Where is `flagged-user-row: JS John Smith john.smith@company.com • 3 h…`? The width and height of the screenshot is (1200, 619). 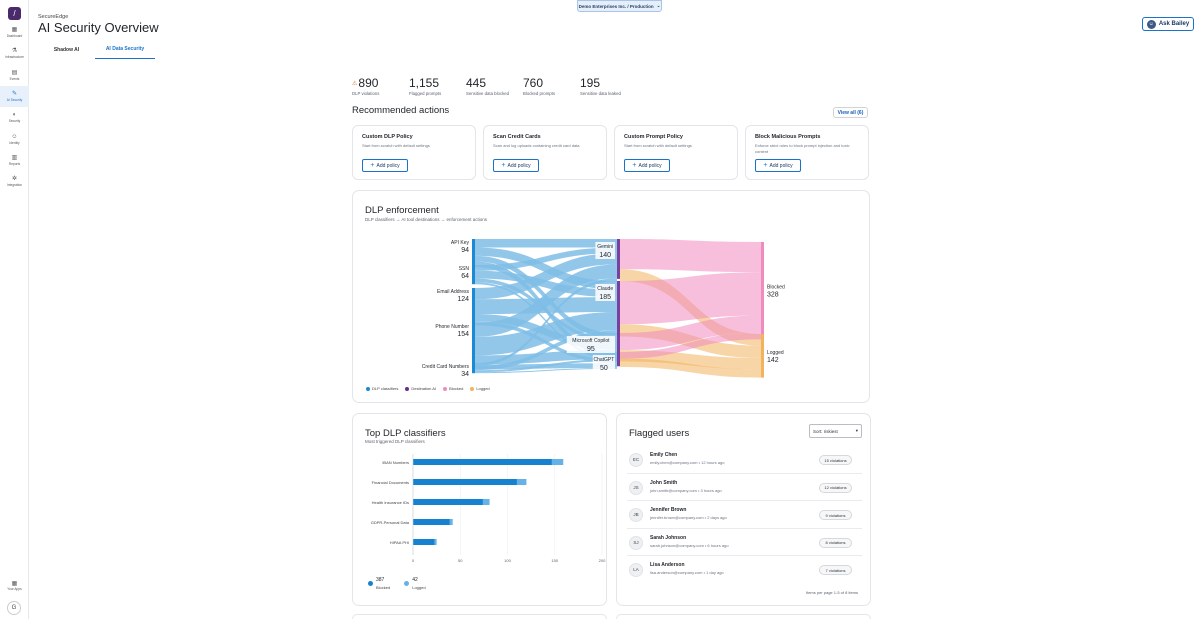
flagged-user-row: JS John Smith john.smith@company.com • 3 h… is located at coordinates (744, 487).